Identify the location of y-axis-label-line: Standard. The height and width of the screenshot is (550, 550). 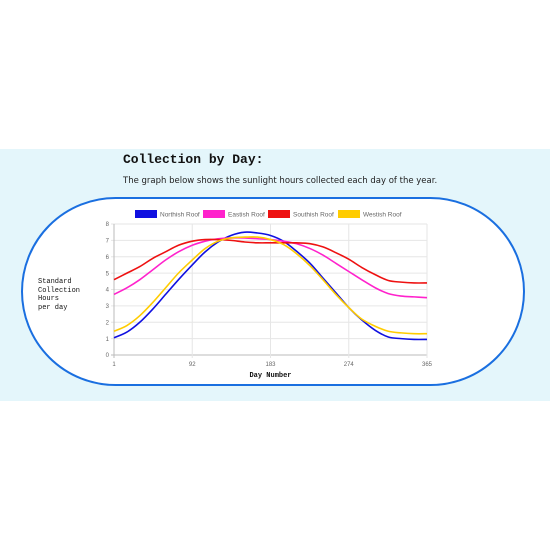
(55, 282).